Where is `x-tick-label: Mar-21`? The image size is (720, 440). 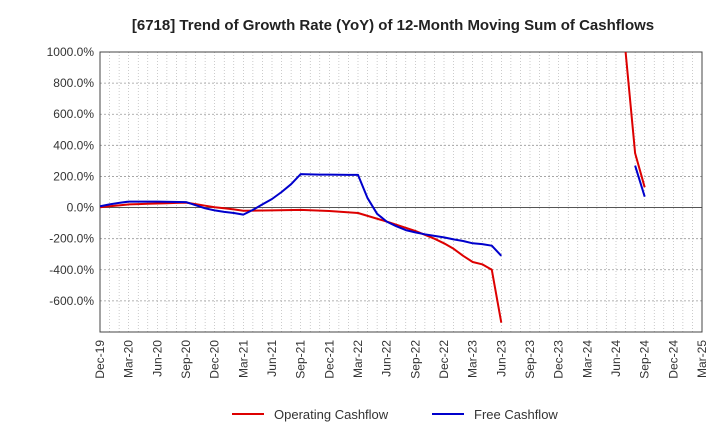 x-tick-label: Mar-21 is located at coordinates (243, 359).